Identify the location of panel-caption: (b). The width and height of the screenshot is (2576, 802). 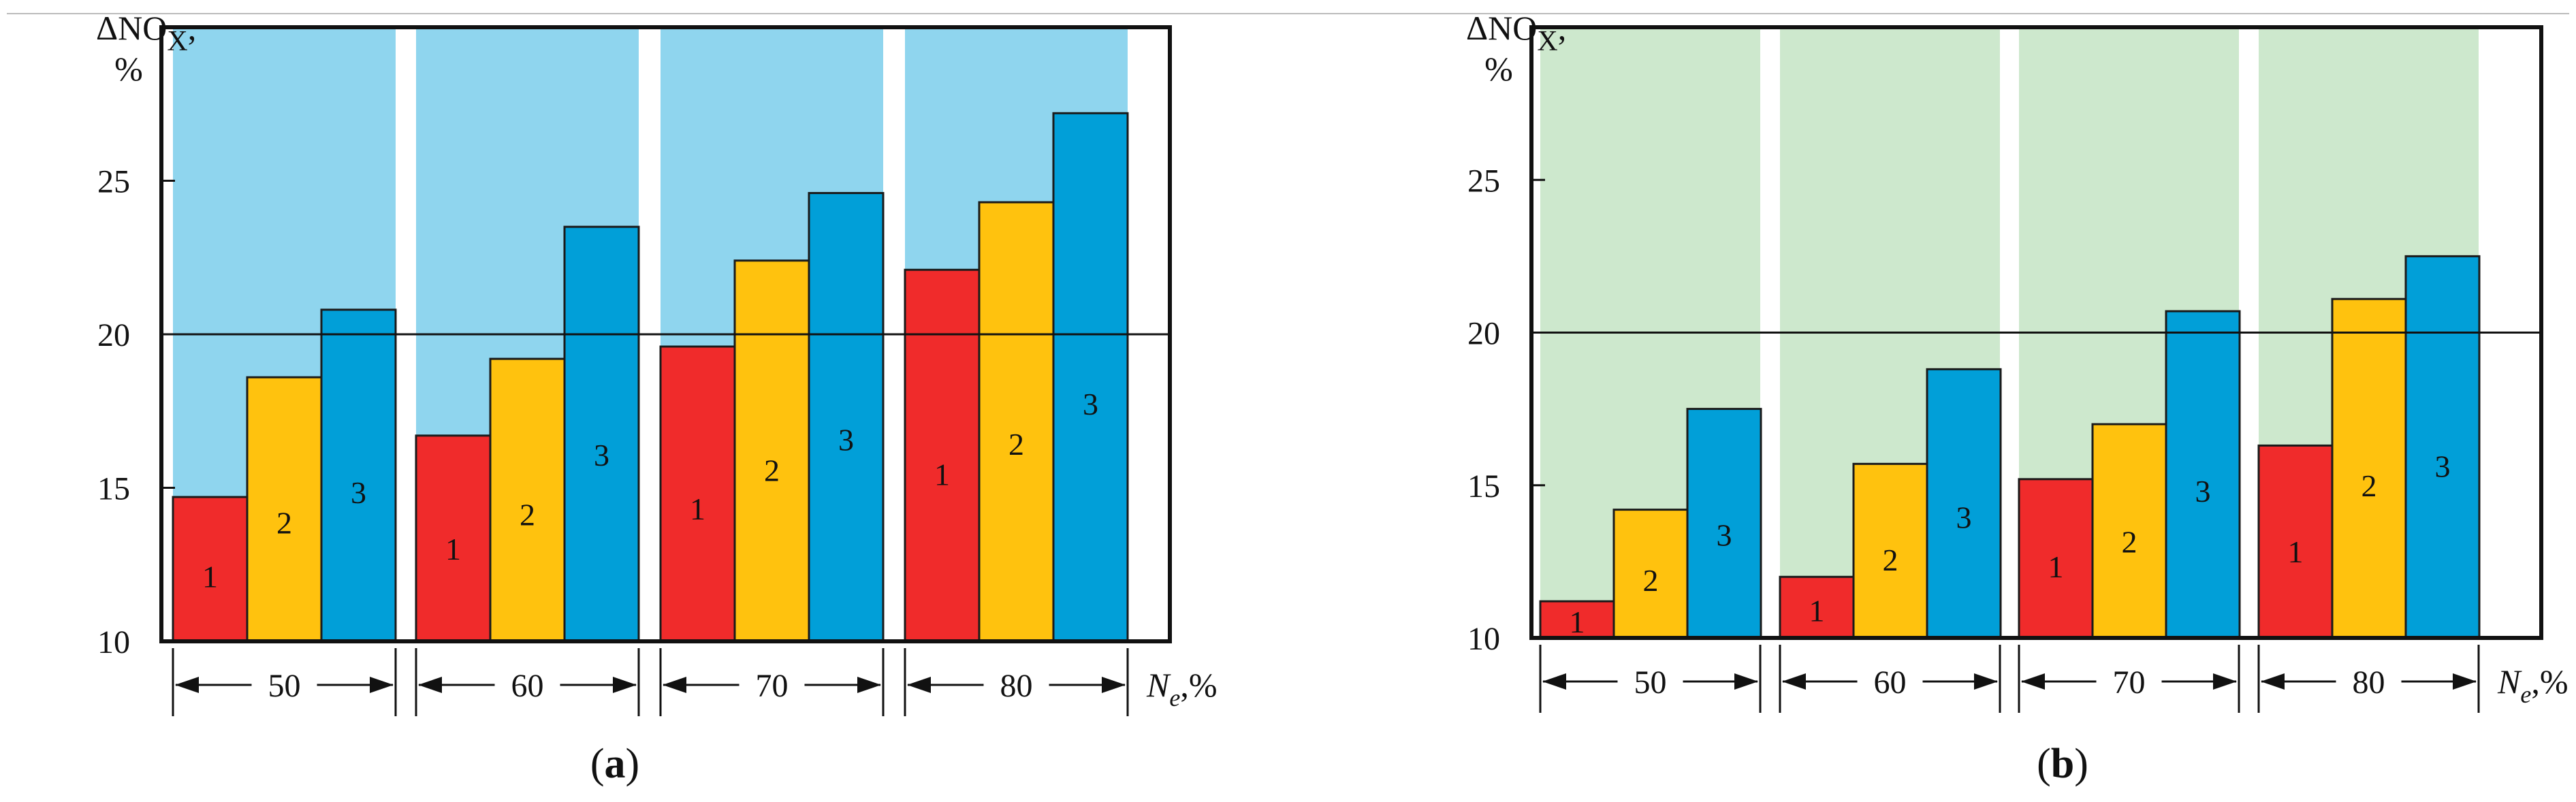
(2062, 764).